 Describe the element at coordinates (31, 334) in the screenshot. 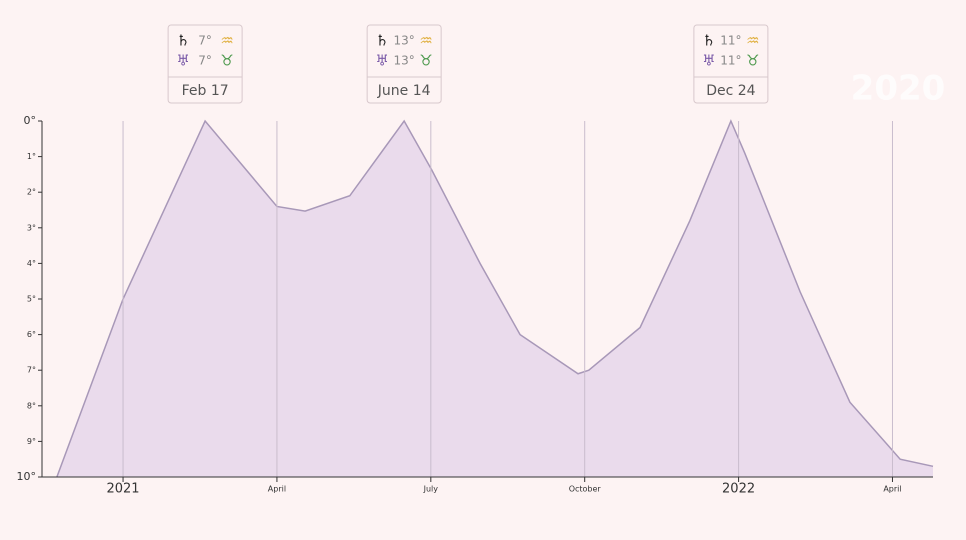

I see `y-tick-label: 6°` at that location.